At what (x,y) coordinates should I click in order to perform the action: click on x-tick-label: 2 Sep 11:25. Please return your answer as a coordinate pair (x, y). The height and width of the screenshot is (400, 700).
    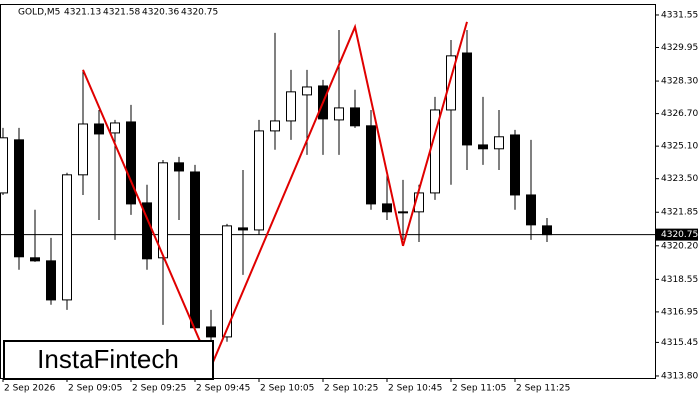
    Looking at the image, I should click on (543, 389).